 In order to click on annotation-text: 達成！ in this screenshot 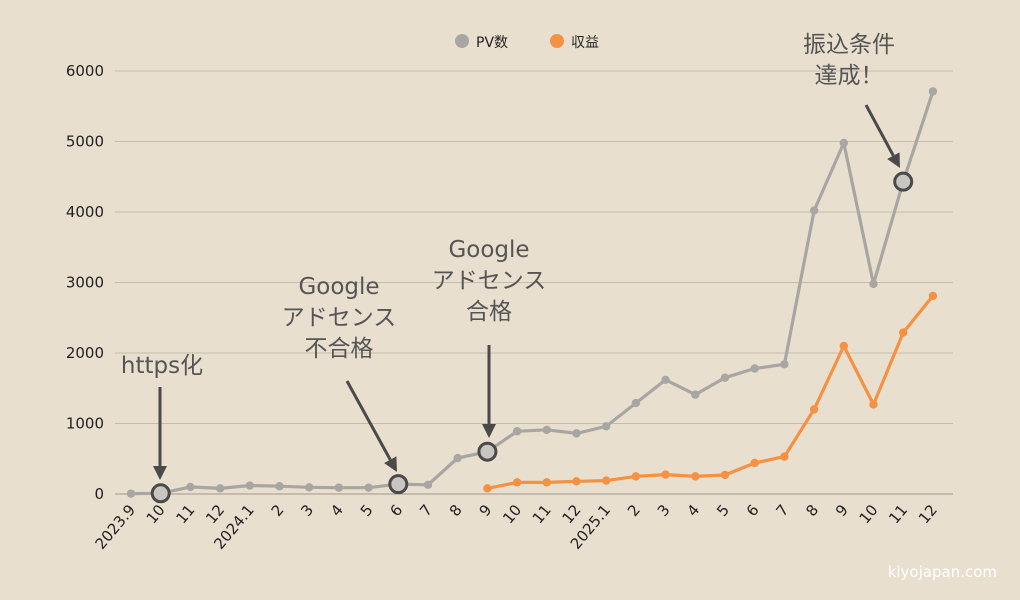, I will do `click(849, 76)`.